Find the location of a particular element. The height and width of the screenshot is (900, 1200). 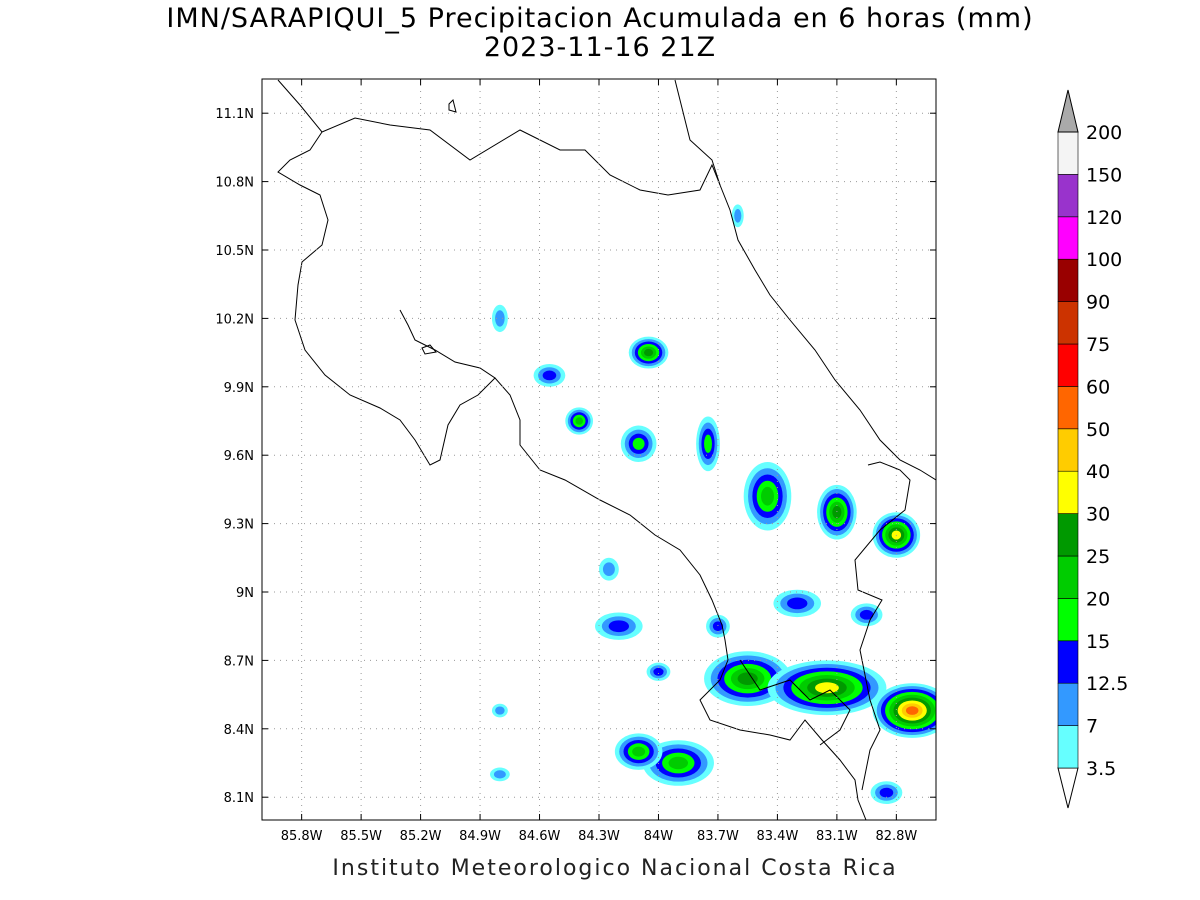

x-tick-label: 84.9W is located at coordinates (480, 836).